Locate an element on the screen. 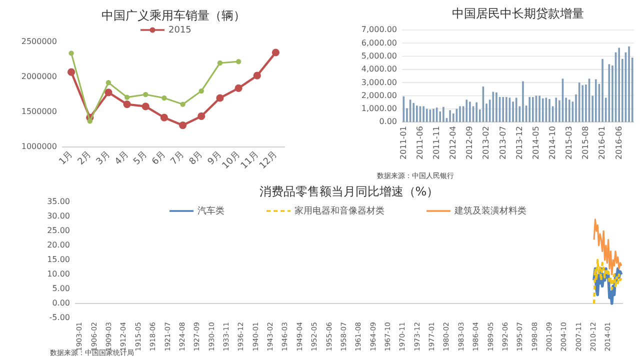  y-tick-label: 1,000.00 is located at coordinates (379, 109).